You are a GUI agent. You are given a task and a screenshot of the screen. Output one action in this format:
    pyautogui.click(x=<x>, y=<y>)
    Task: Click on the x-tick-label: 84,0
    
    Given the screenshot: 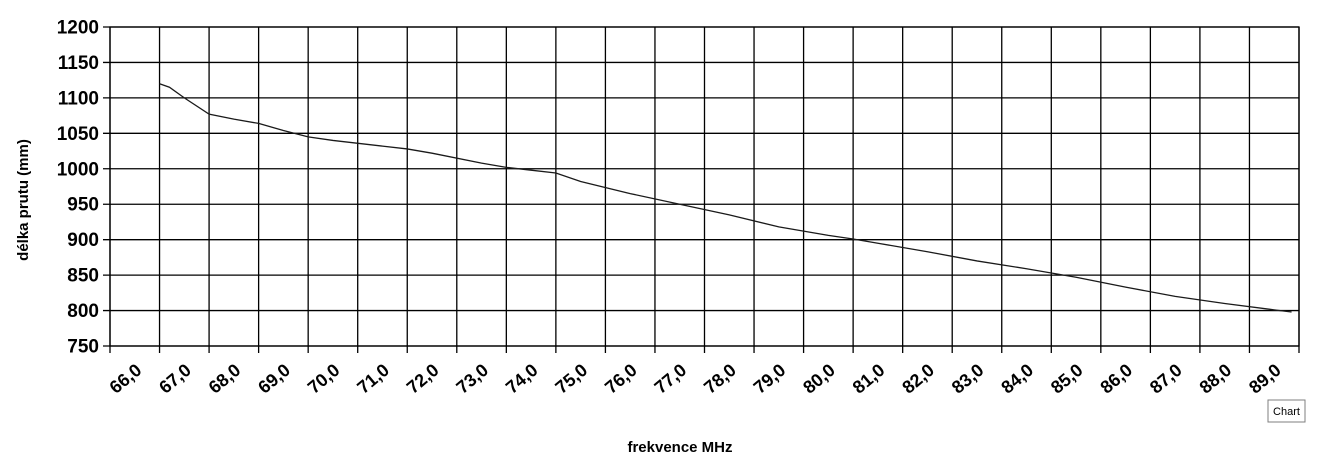 What is the action you would take?
    pyautogui.click(x=1017, y=379)
    